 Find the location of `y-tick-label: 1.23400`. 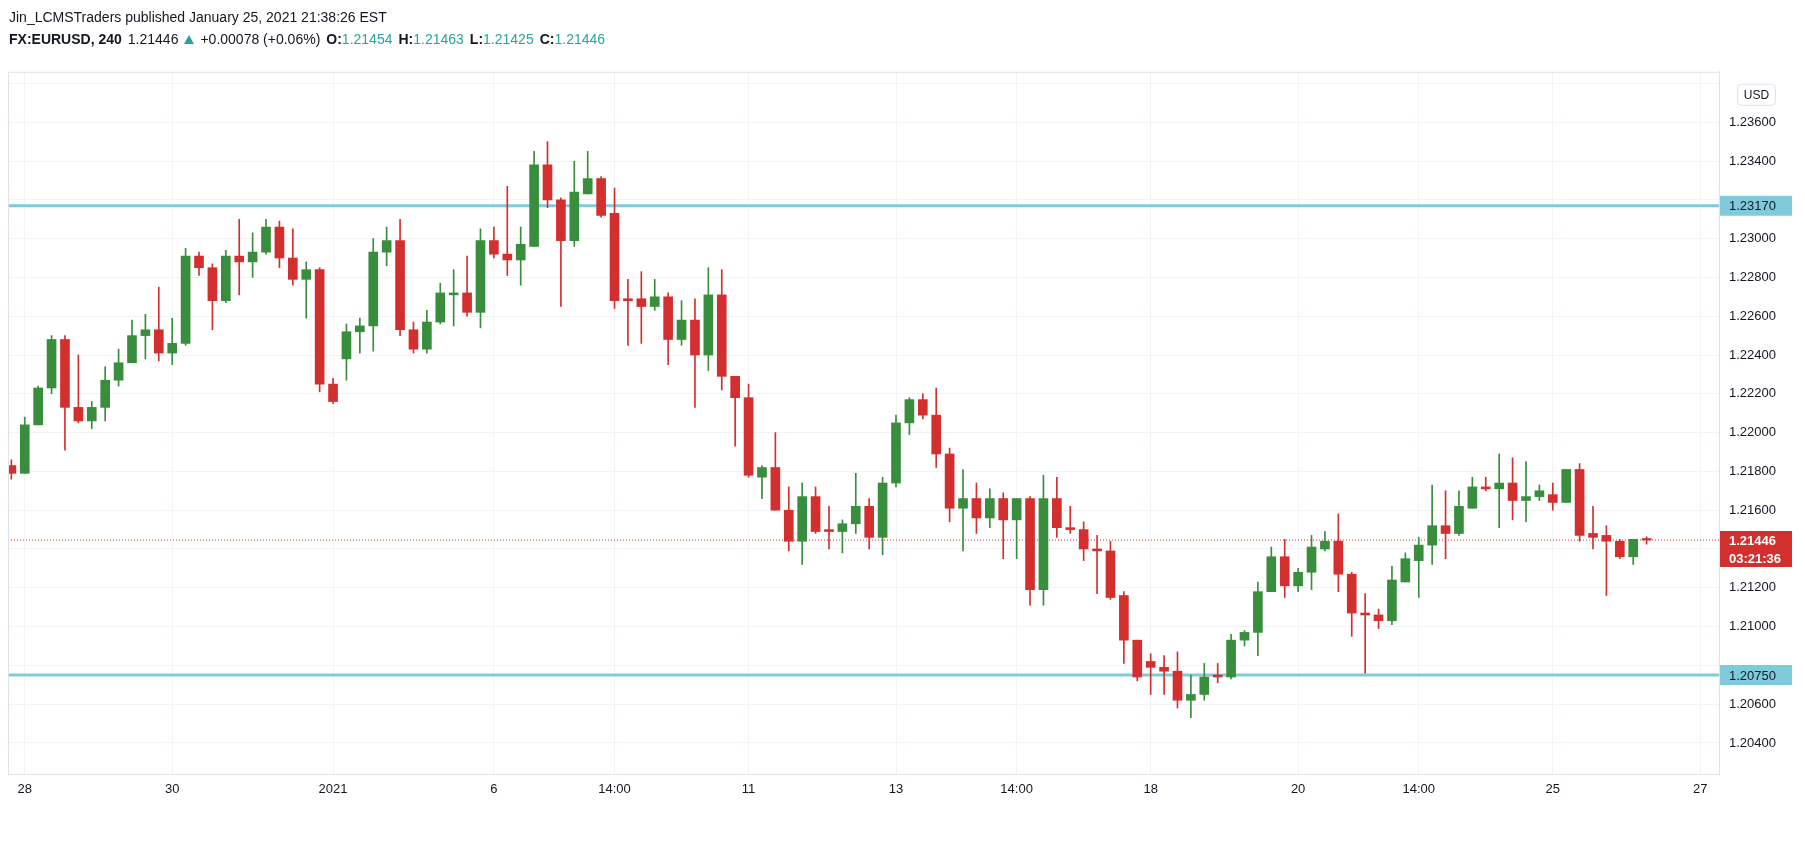

y-tick-label: 1.23400 is located at coordinates (1752, 160).